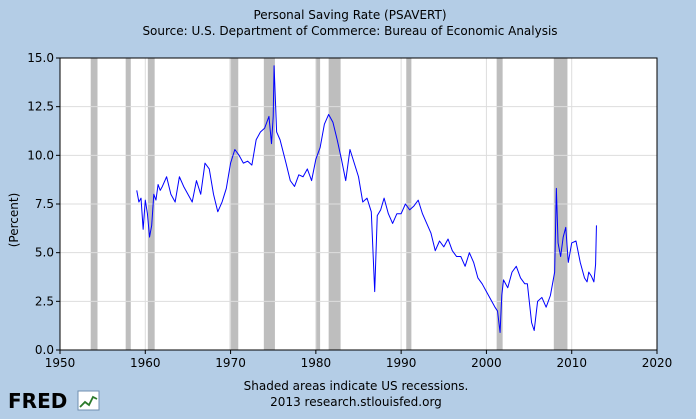  Describe the element at coordinates (60, 363) in the screenshot. I see `x-tick-label: 1950` at that location.